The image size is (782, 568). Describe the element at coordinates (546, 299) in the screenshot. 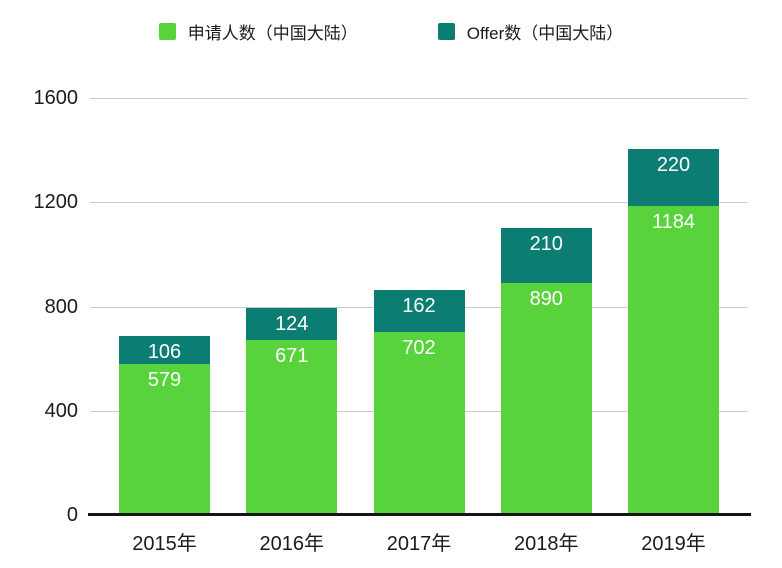

I see `bar-value-label: 890` at that location.